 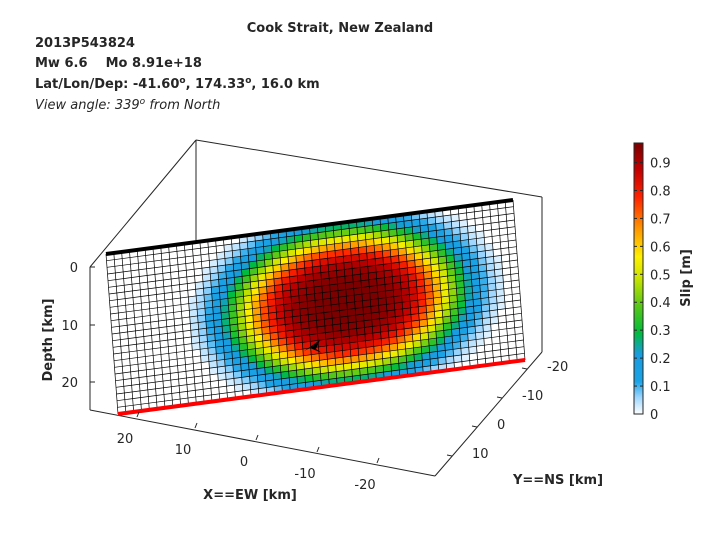 What do you see at coordinates (524, 368) in the screenshot?
I see `y-tick-mark` at bounding box center [524, 368].